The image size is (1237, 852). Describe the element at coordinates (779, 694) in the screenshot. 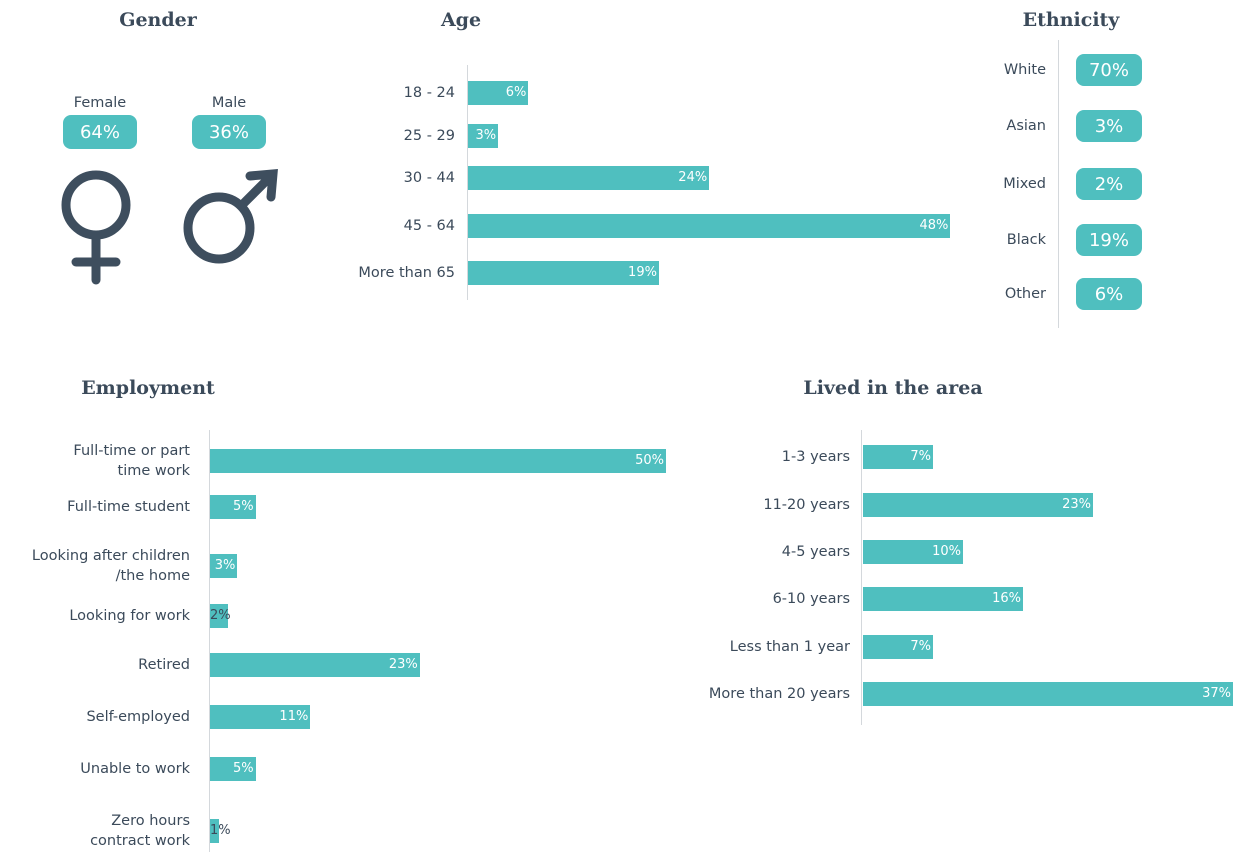

I see `category-label: More than 20 years` at that location.